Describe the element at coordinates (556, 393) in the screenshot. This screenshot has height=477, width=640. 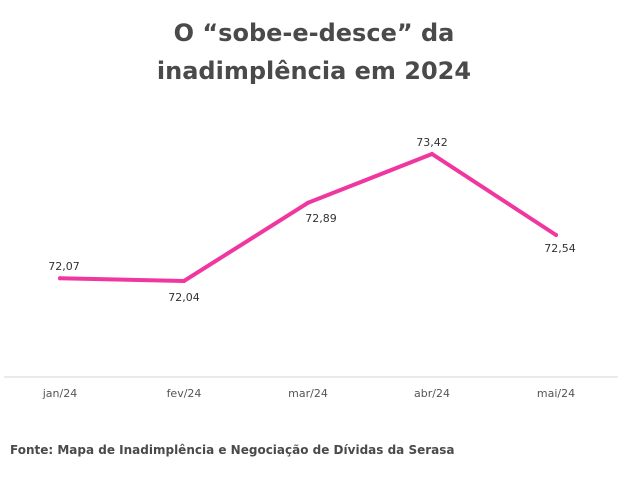
I see `x-tick-label: mai/24` at that location.